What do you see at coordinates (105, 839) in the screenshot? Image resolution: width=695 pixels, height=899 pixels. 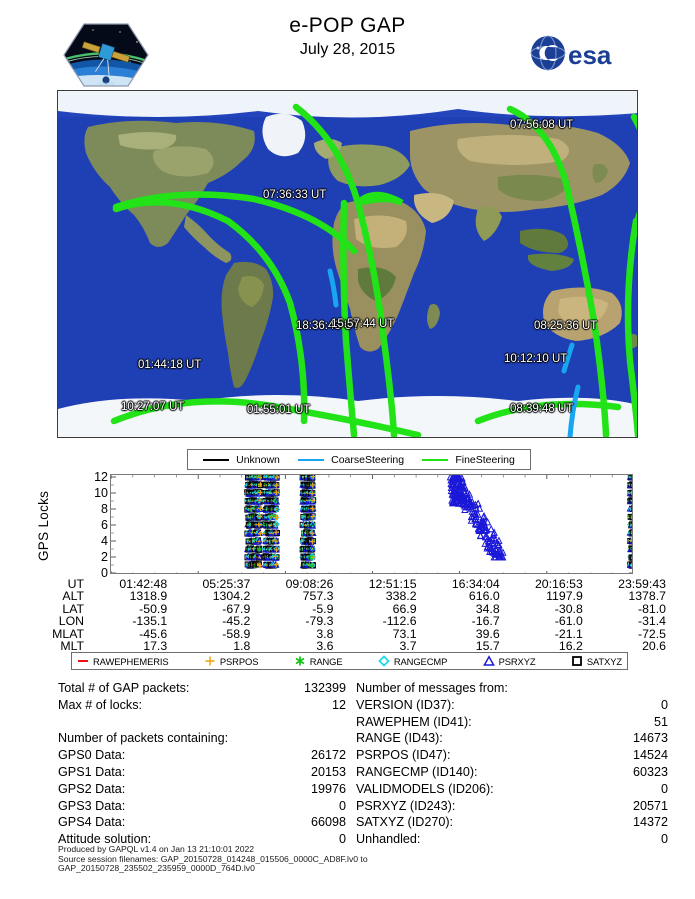 I see `stats-key: Attitude solution:` at bounding box center [105, 839].